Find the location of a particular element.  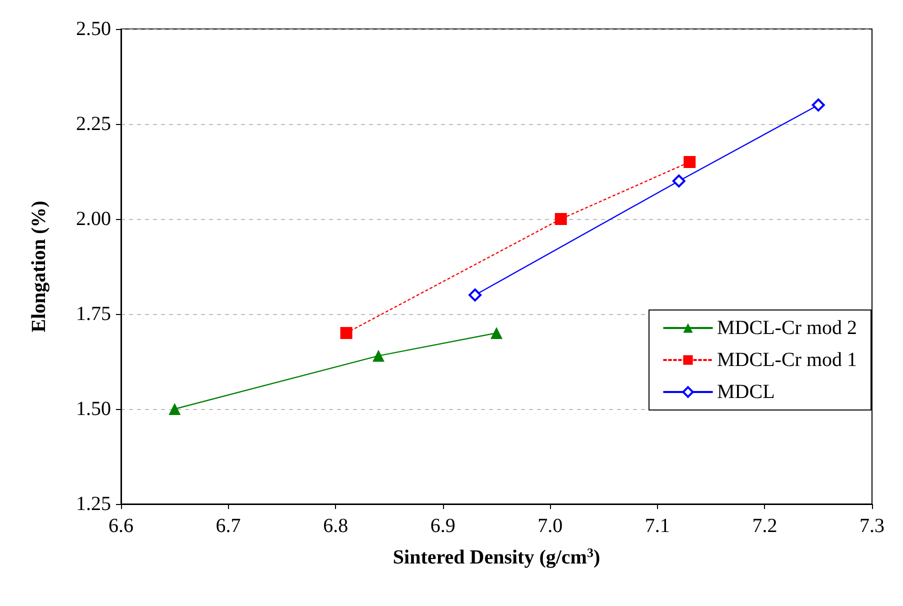

y-tick-label: 2.00 is located at coordinates (93, 219).